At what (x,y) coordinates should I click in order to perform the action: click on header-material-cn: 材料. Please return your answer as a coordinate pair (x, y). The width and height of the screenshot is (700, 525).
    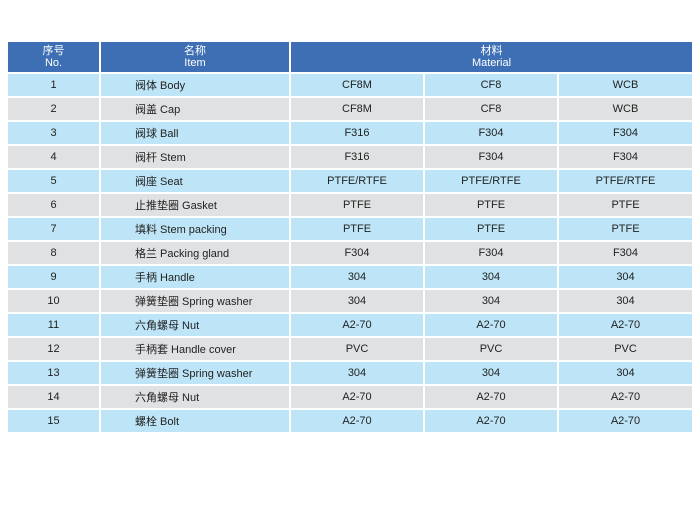
    Looking at the image, I should click on (491, 51).